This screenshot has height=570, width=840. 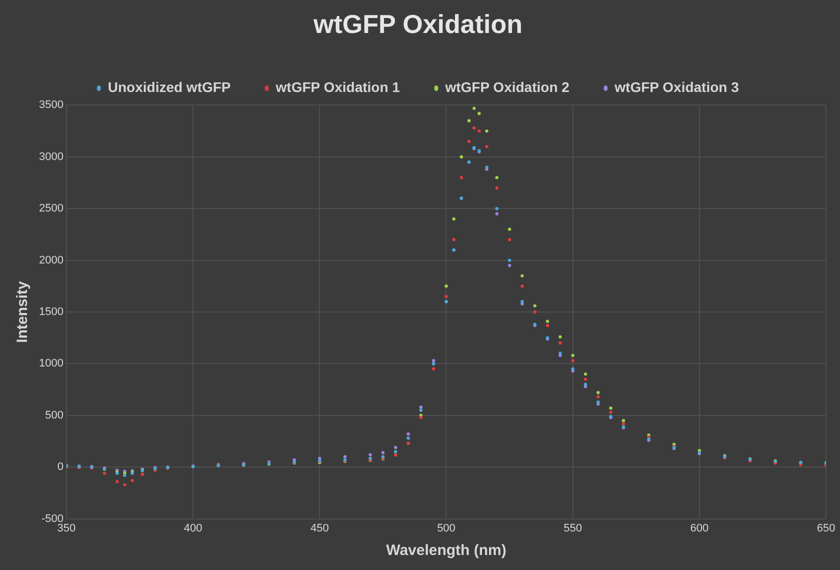 I want to click on x-tick-label: 450, so click(x=319, y=528).